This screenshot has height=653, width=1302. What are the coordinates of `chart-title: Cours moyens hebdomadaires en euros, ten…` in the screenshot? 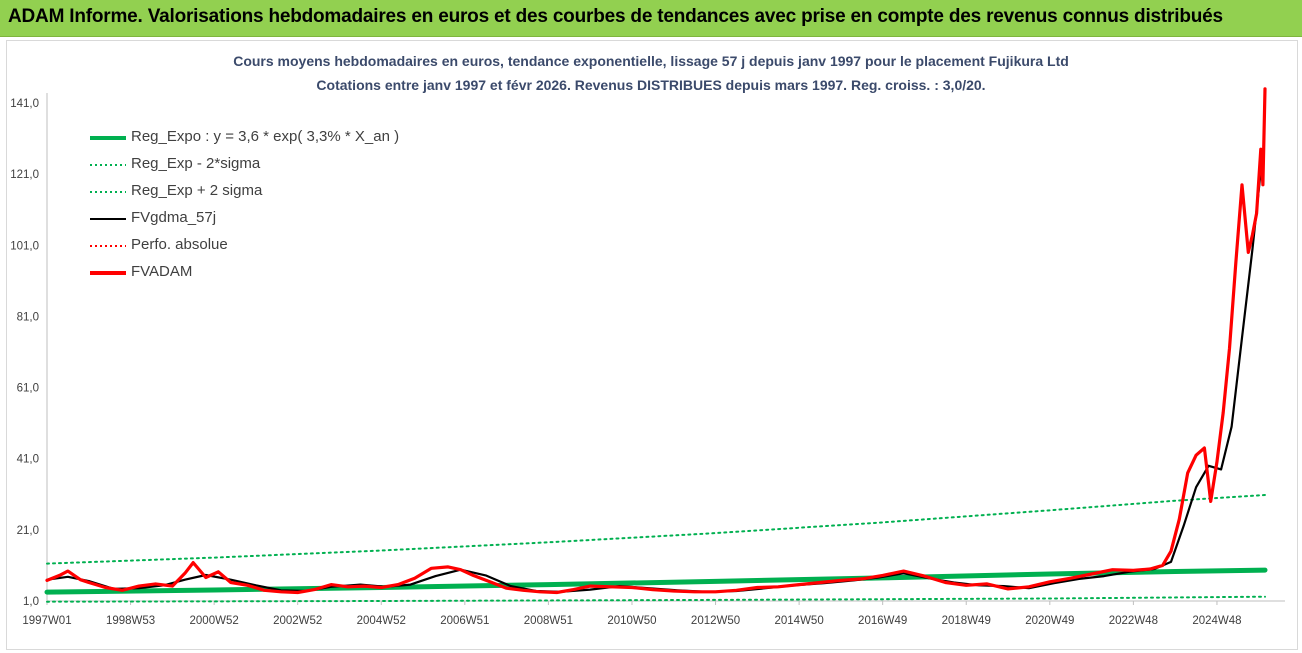 It's located at (651, 61).